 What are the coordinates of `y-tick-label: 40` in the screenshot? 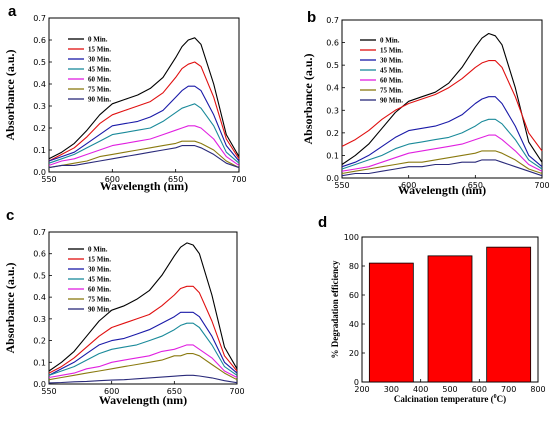 It's located at (354, 324).